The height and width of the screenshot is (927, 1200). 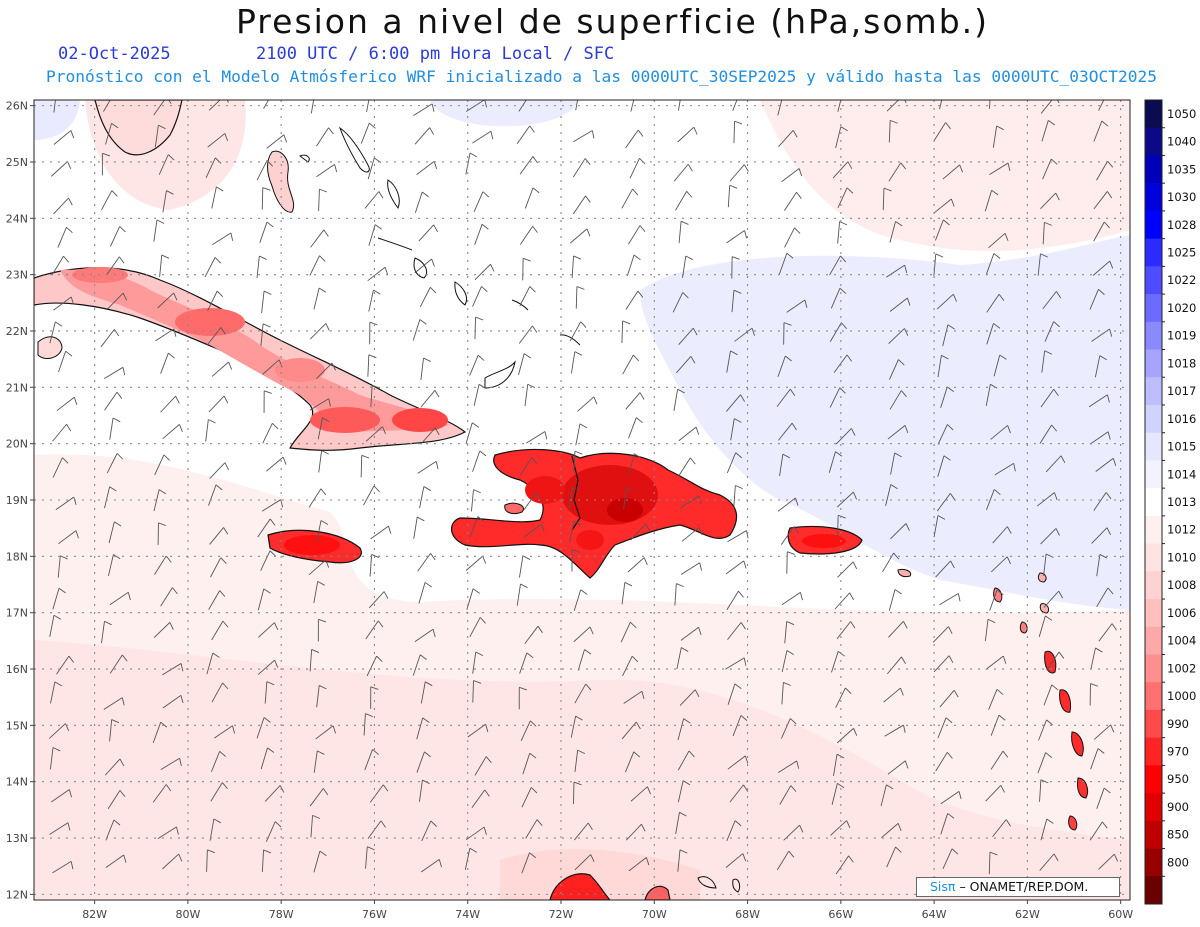 What do you see at coordinates (1181, 668) in the screenshot?
I see `colorbar-label: 1002` at bounding box center [1181, 668].